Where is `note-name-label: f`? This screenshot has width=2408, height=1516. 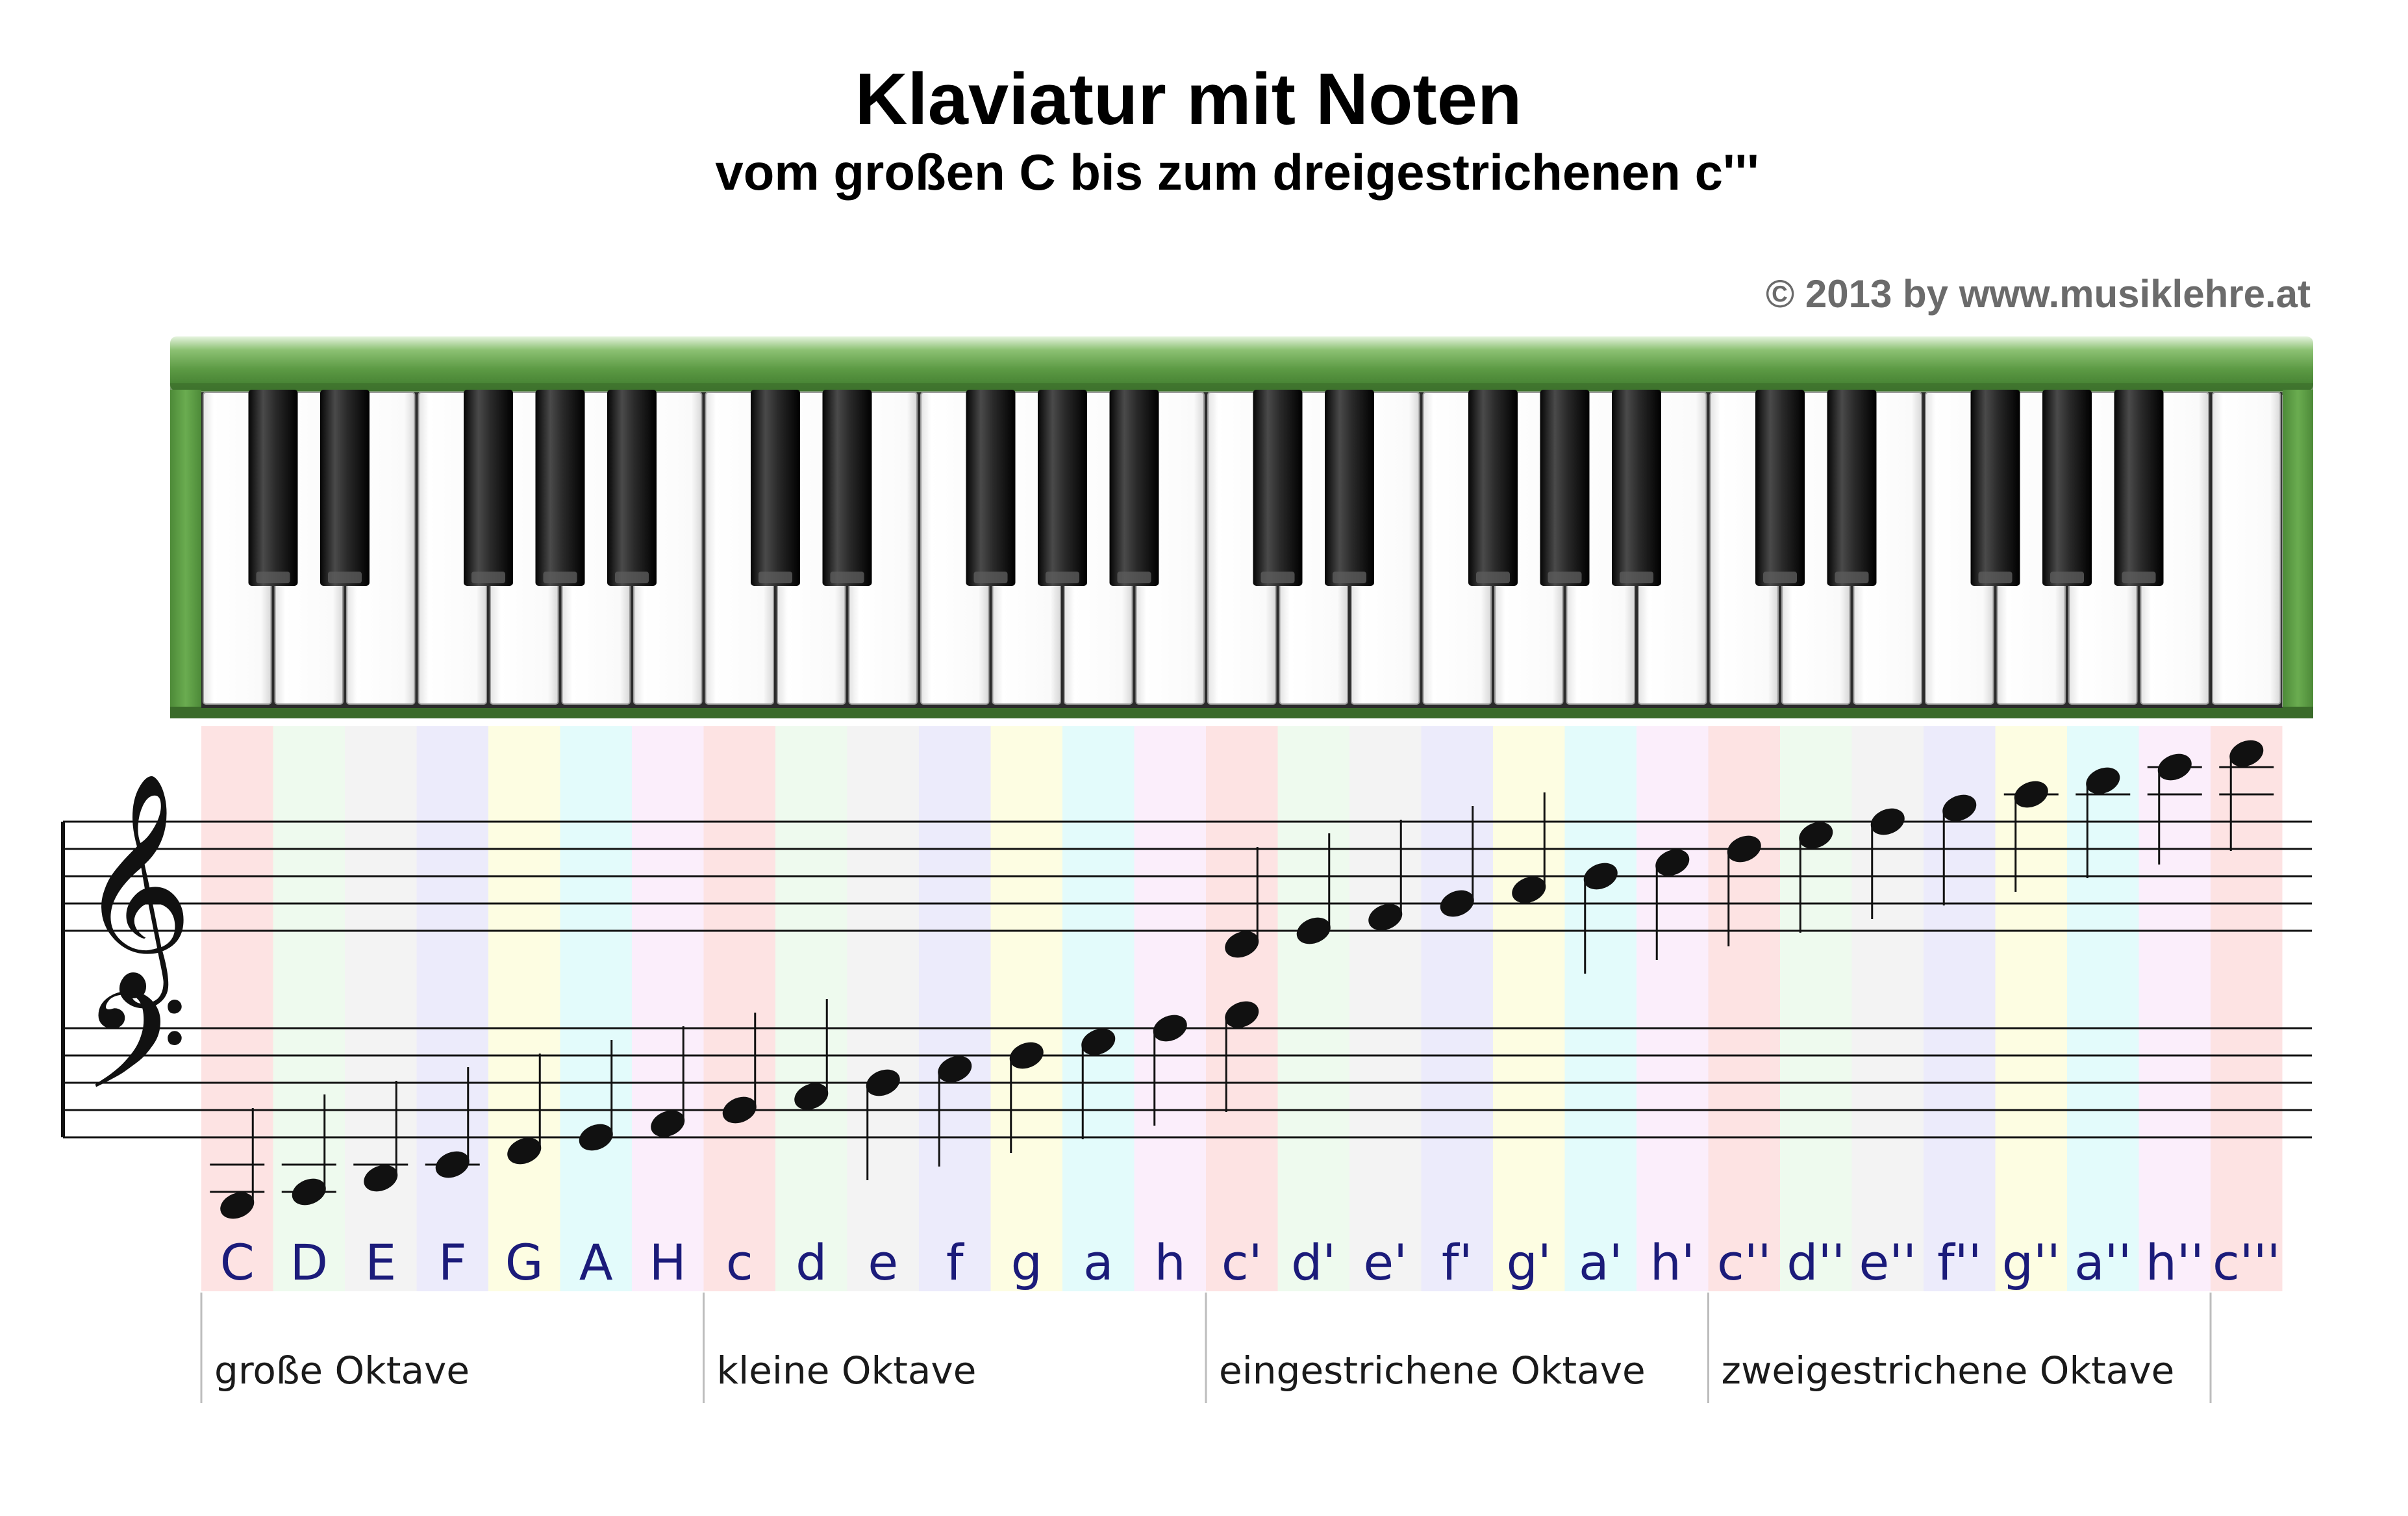
note-name-label: f is located at coordinates (955, 1262).